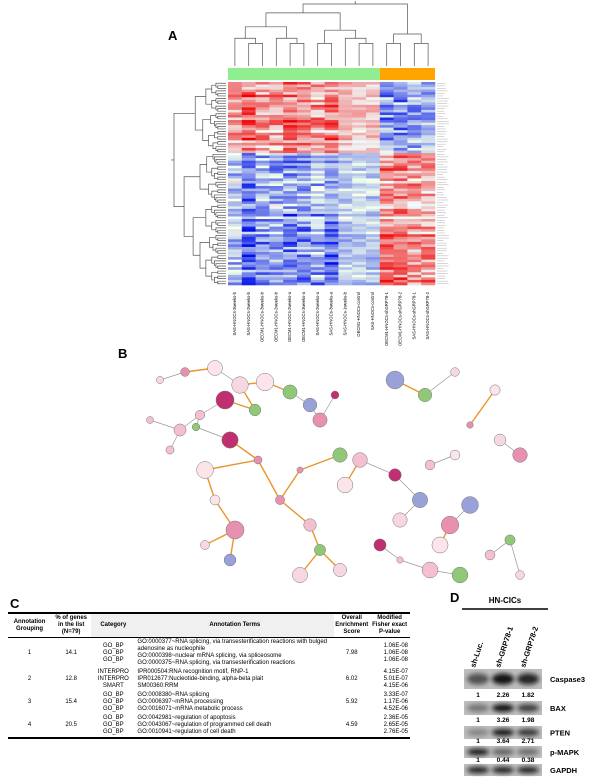  I want to click on panel-label: A, so click(173, 35).